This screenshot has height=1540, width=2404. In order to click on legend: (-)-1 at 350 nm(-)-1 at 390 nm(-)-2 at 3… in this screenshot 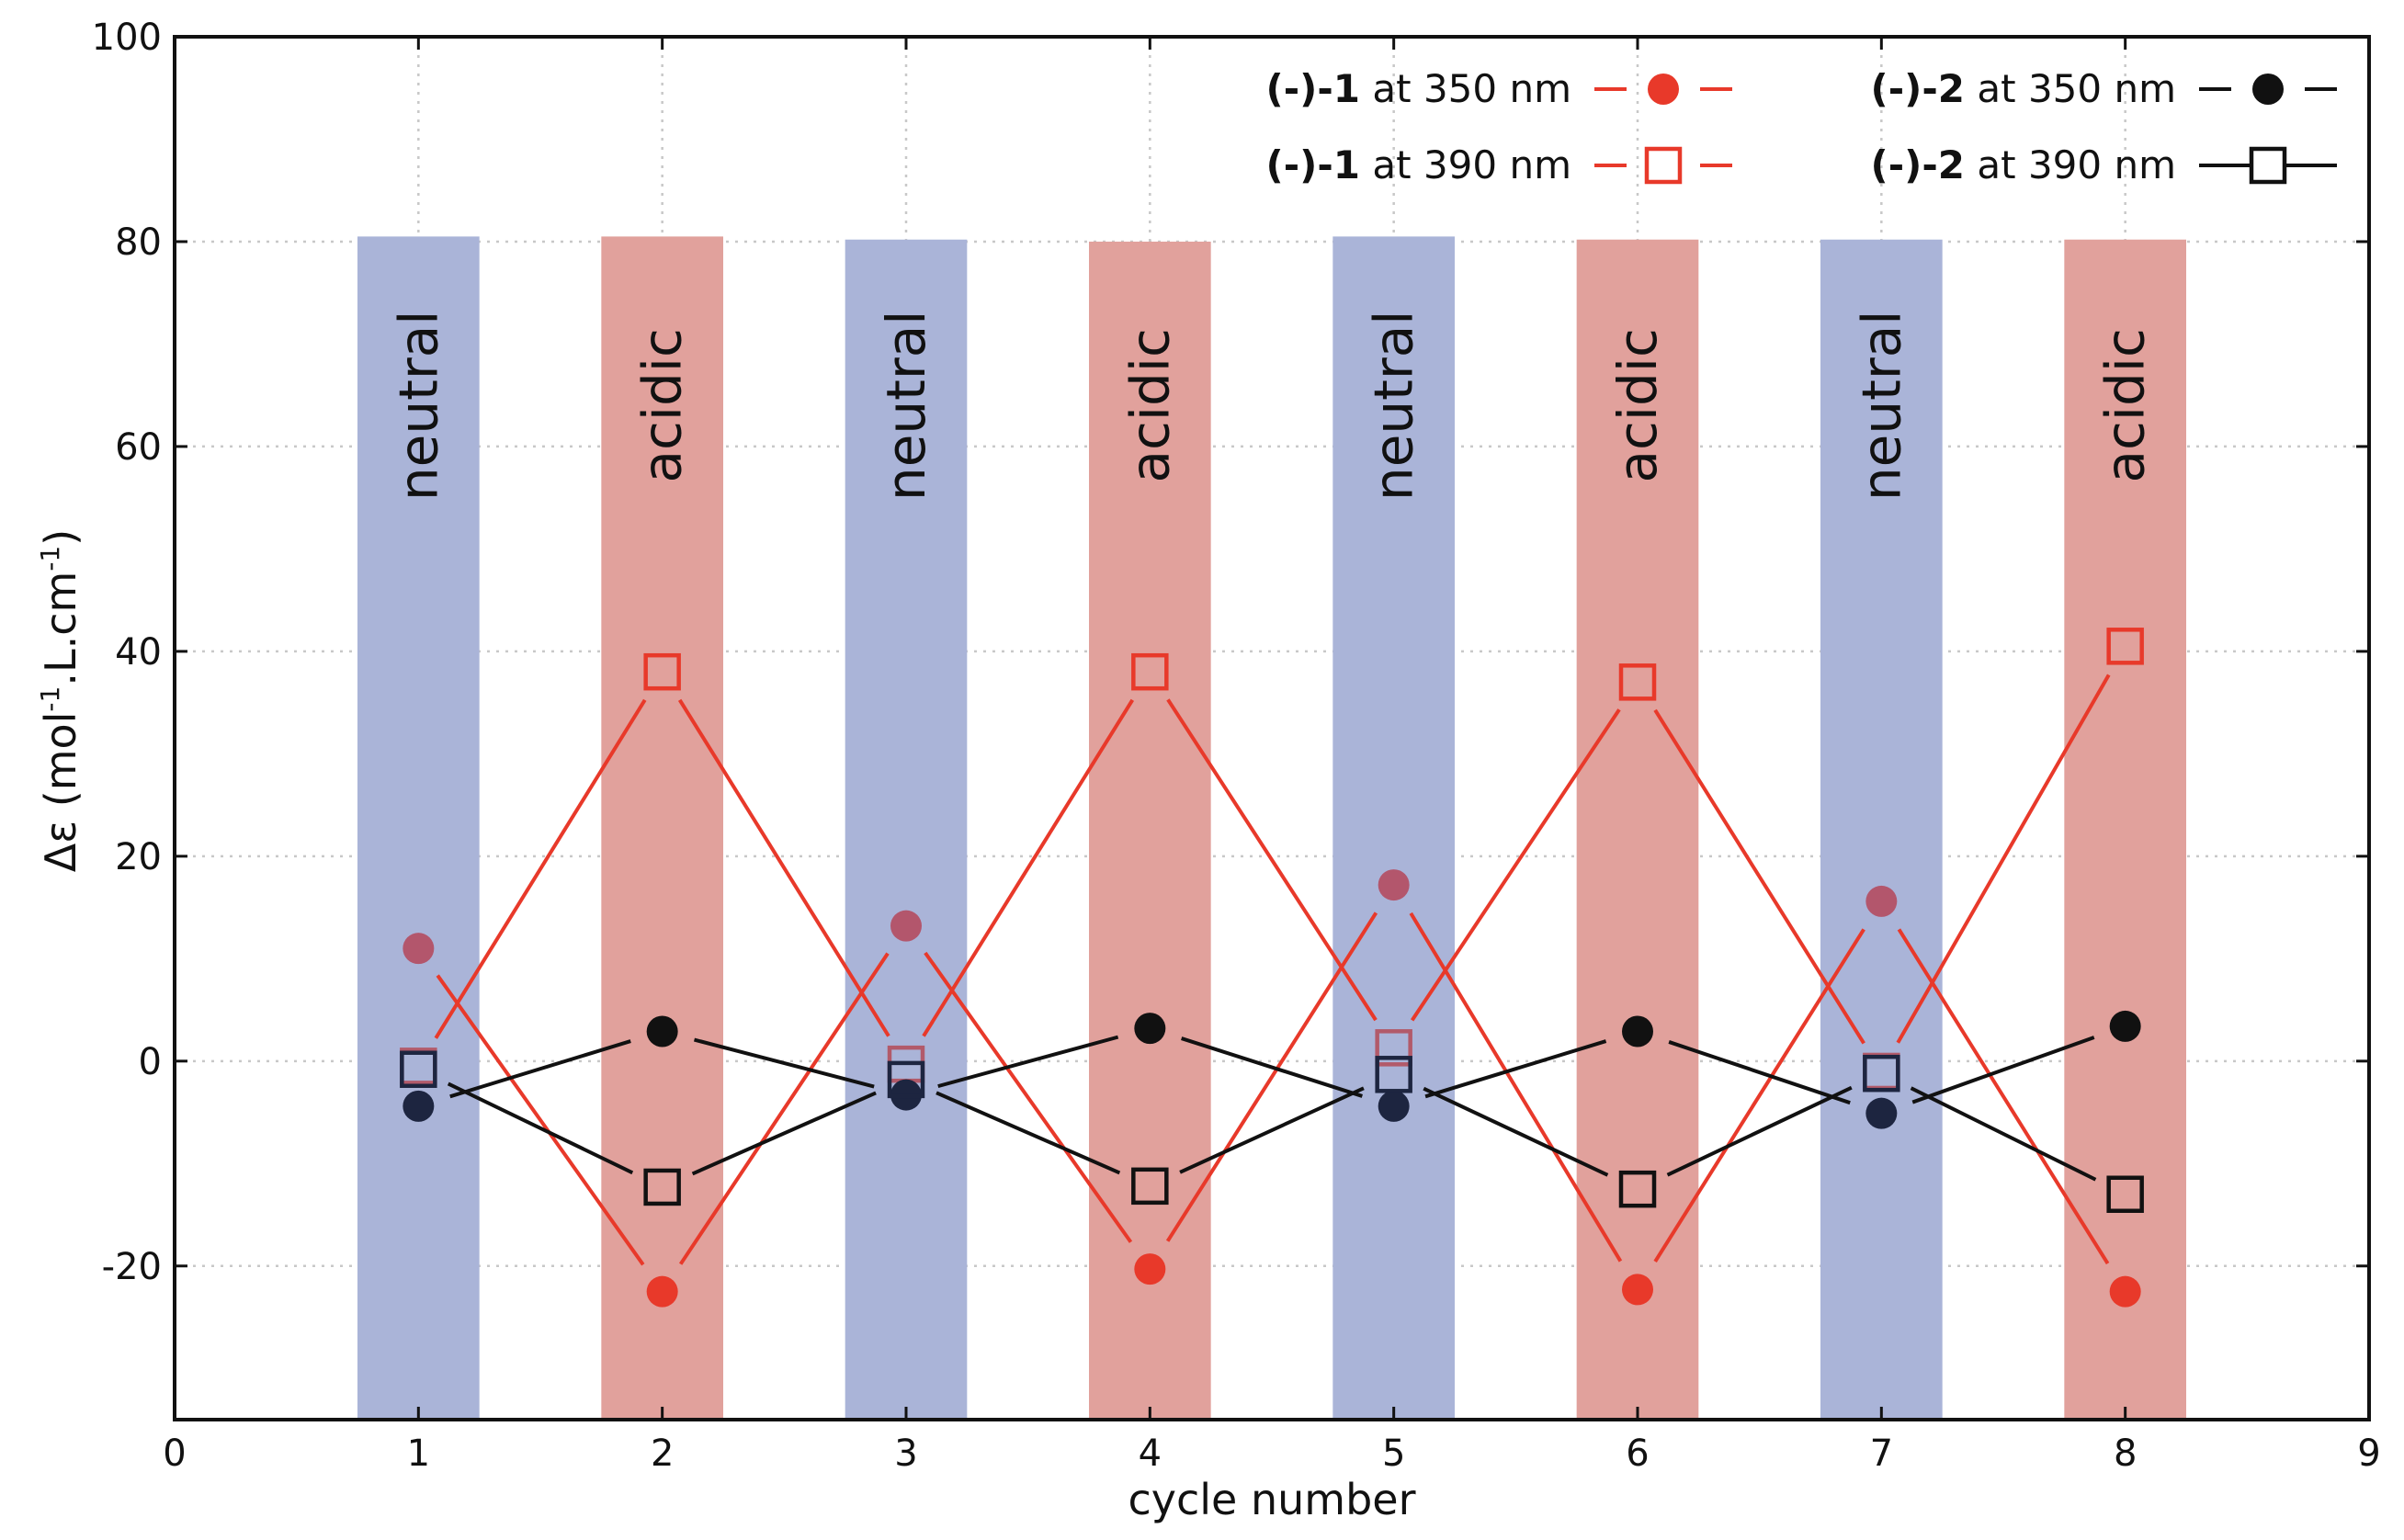, I will do `click(1801, 126)`.